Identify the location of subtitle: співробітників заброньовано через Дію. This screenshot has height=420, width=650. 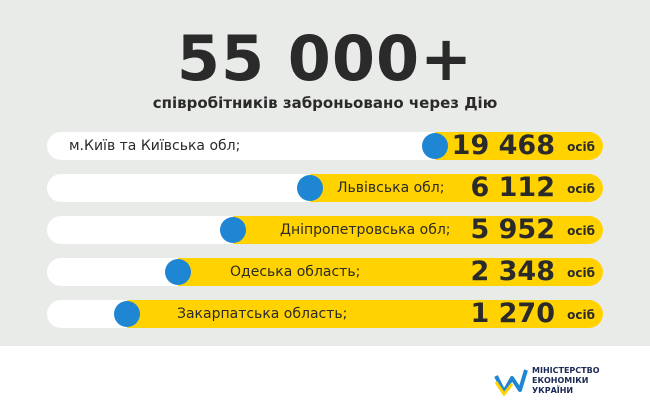
(325, 103).